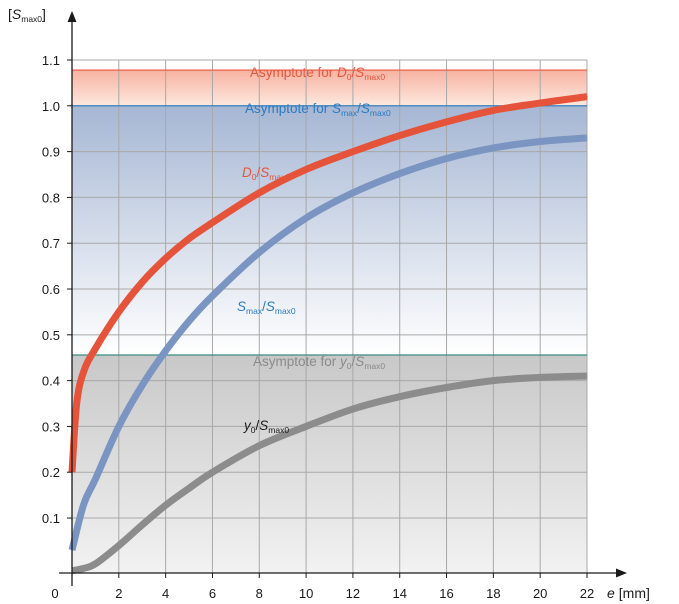 The height and width of the screenshot is (604, 679). Describe the element at coordinates (51, 426) in the screenshot. I see `y-tick-label-2: 0.3` at that location.